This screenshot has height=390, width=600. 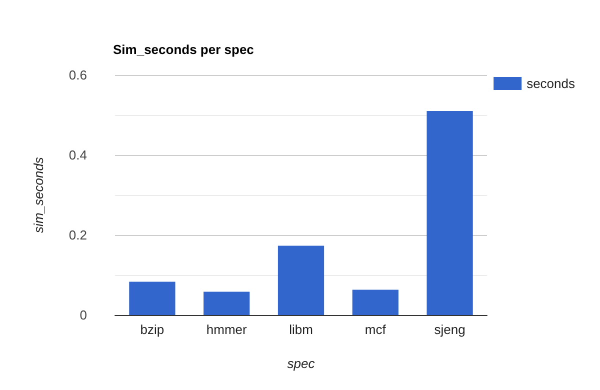 What do you see at coordinates (77, 155) in the screenshot?
I see `y-tick-label: 0.4` at bounding box center [77, 155].